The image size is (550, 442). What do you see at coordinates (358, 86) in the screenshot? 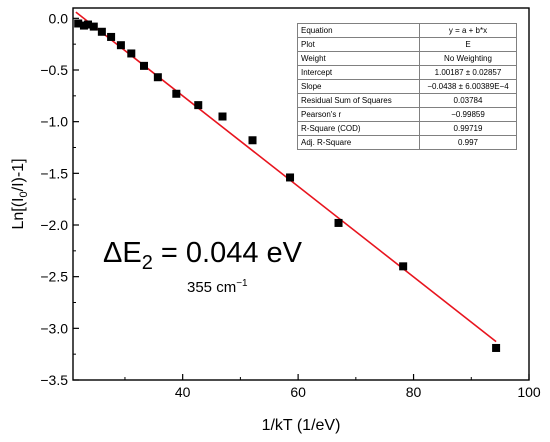
I see `fit-table-key: Slope` at bounding box center [358, 86].